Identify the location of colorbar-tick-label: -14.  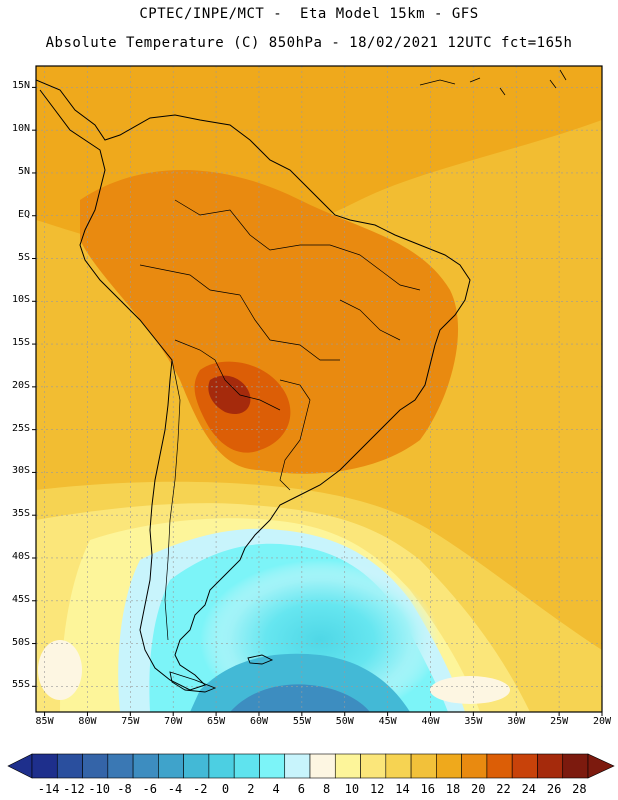
(48, 789).